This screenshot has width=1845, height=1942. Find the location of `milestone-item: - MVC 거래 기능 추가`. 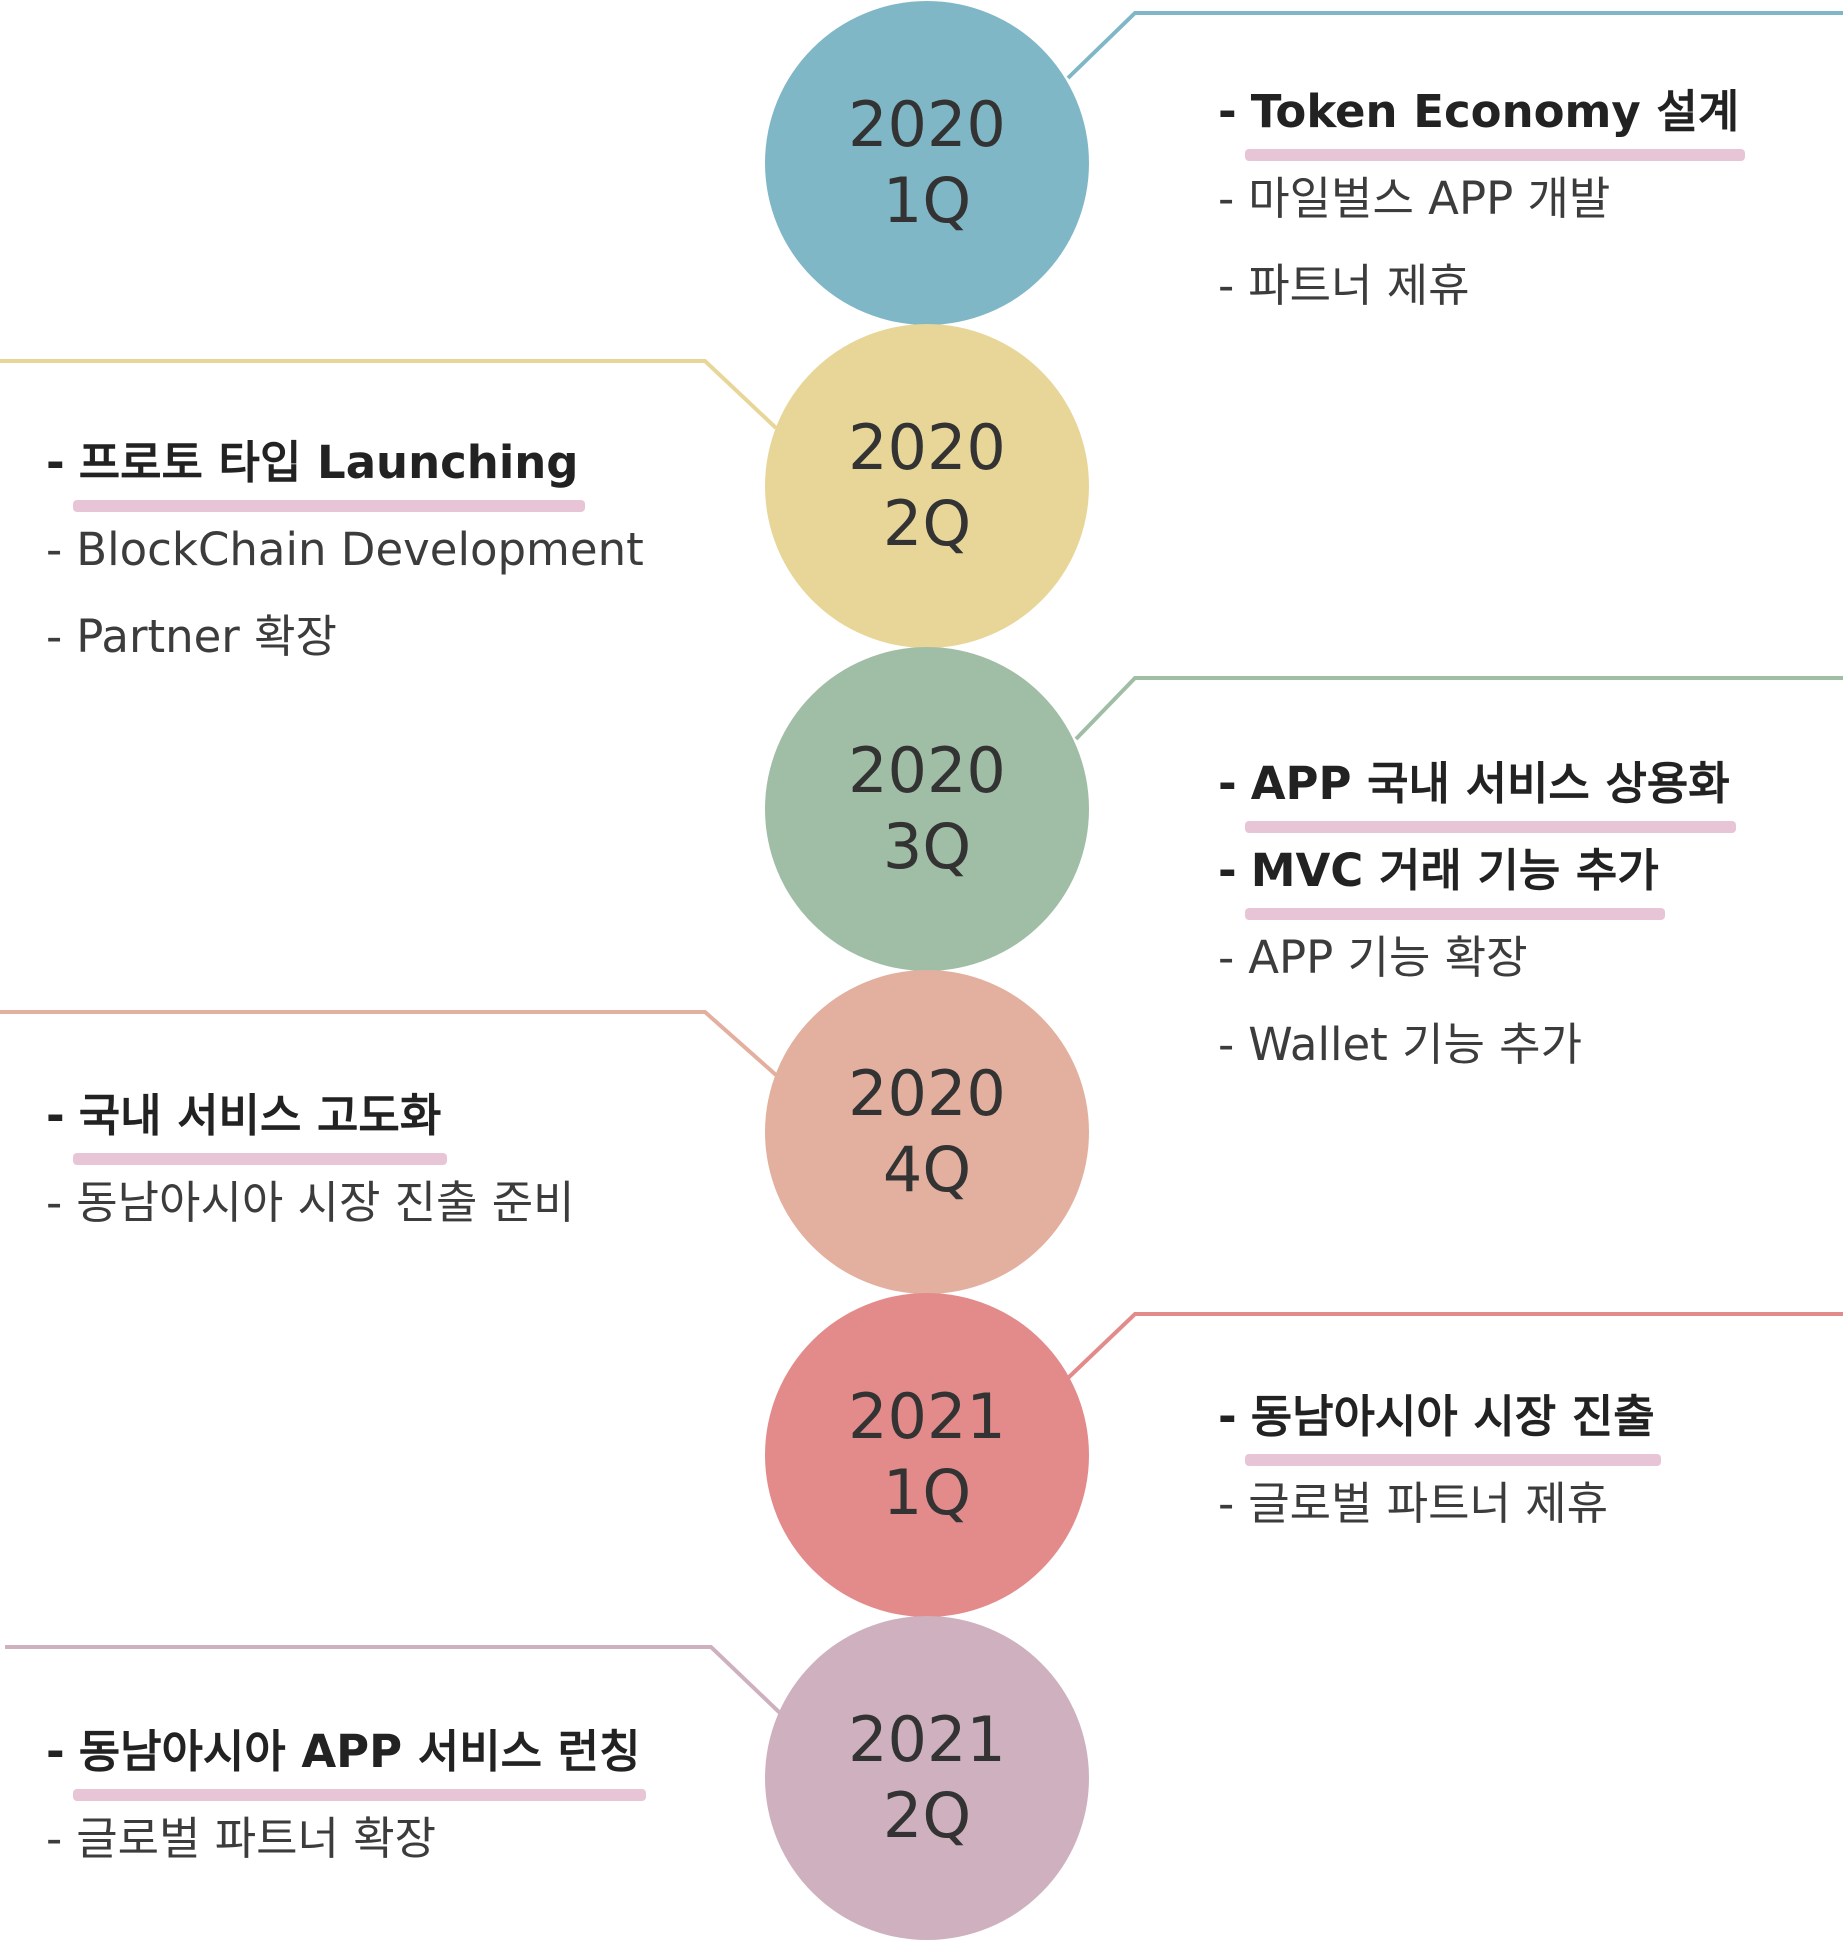

milestone-item: - MVC 거래 기능 추가 is located at coordinates (1474, 873).